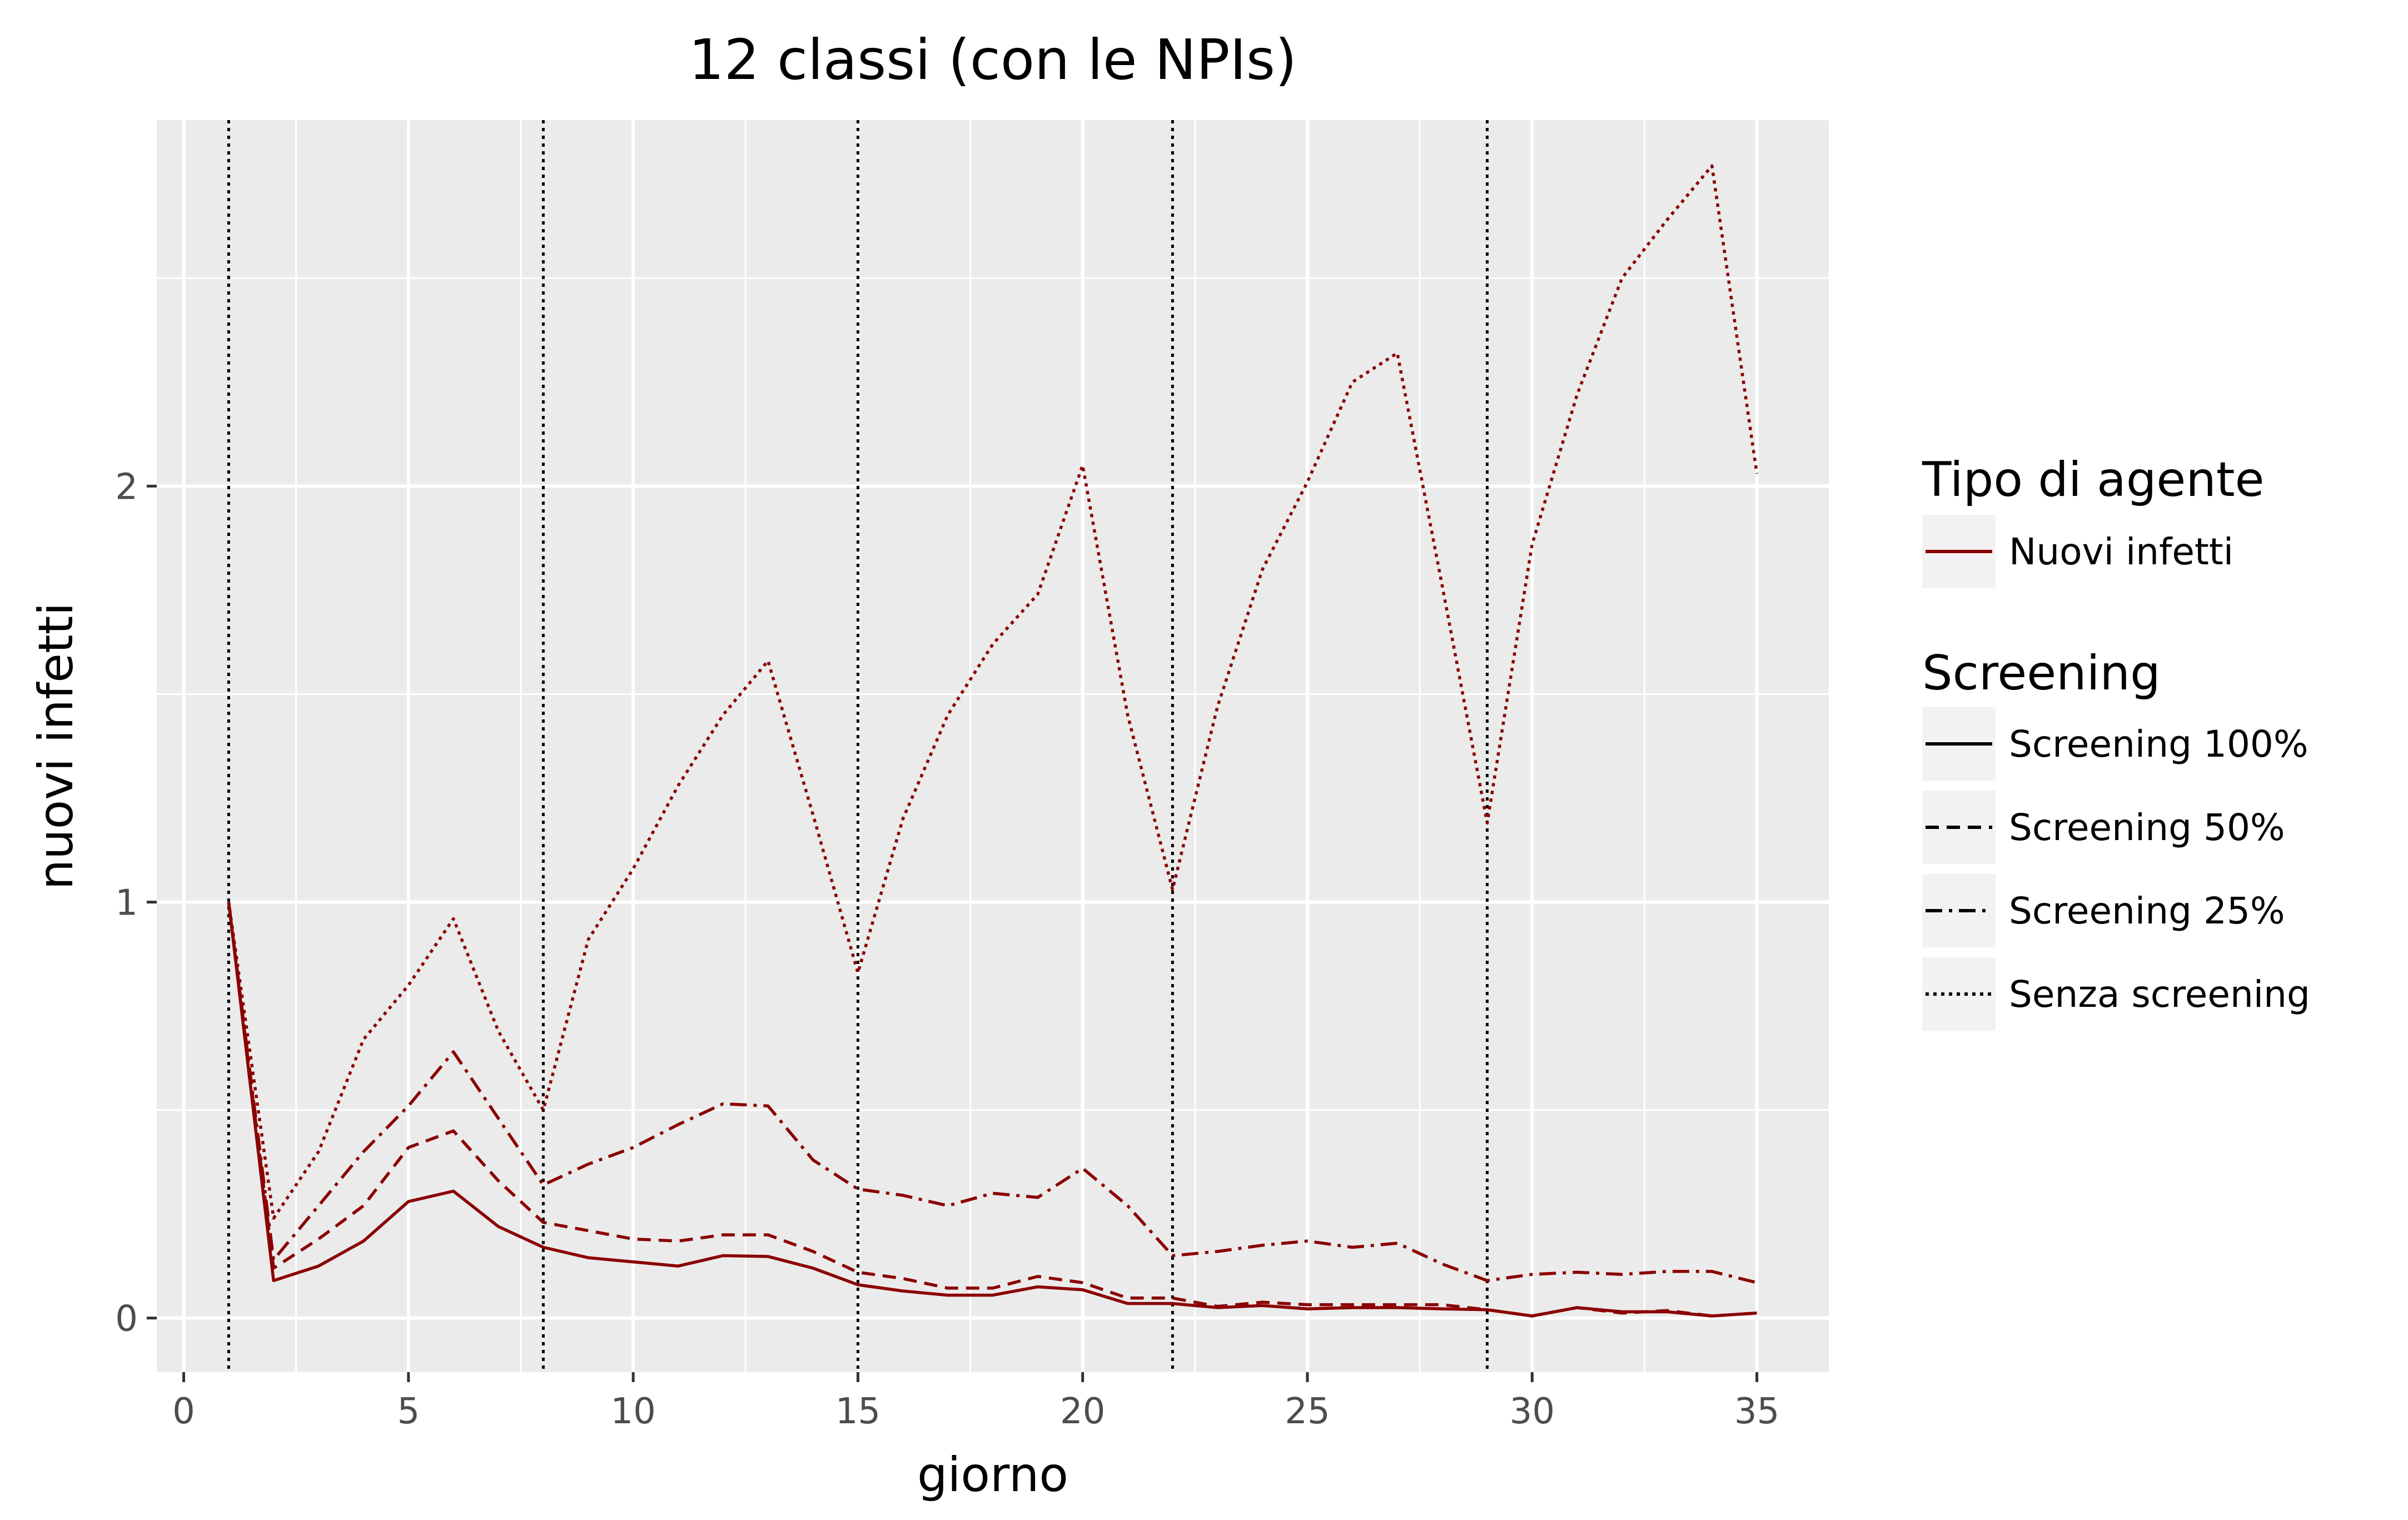 The width and height of the screenshot is (2408, 1520). I want to click on y-axis-title: nuovi infetti, so click(56, 746).